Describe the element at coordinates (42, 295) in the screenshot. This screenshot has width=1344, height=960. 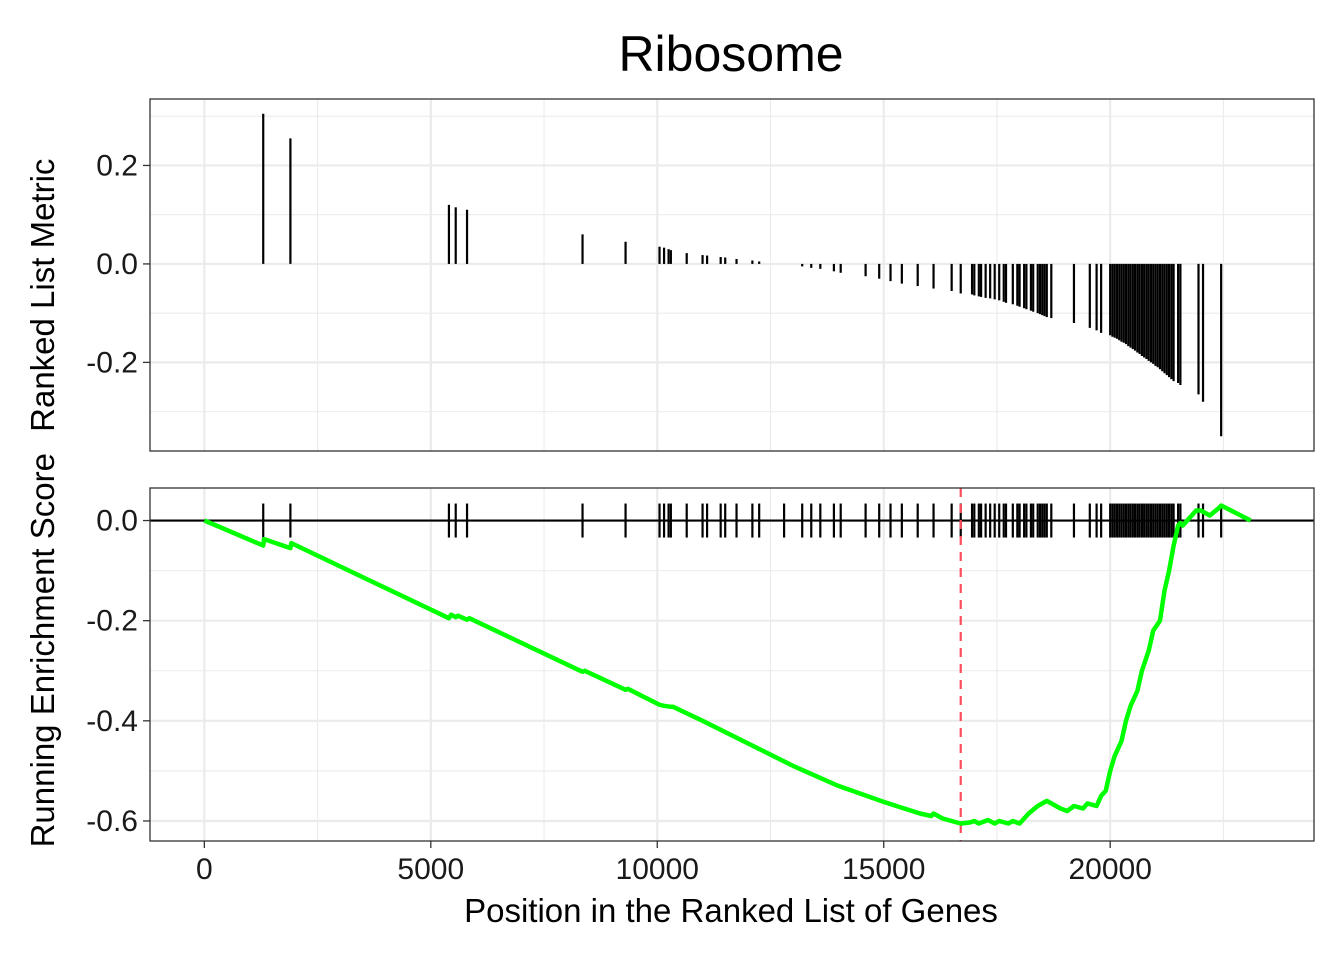
I see `y-axis-title-line-2: Ranked List Metric` at that location.